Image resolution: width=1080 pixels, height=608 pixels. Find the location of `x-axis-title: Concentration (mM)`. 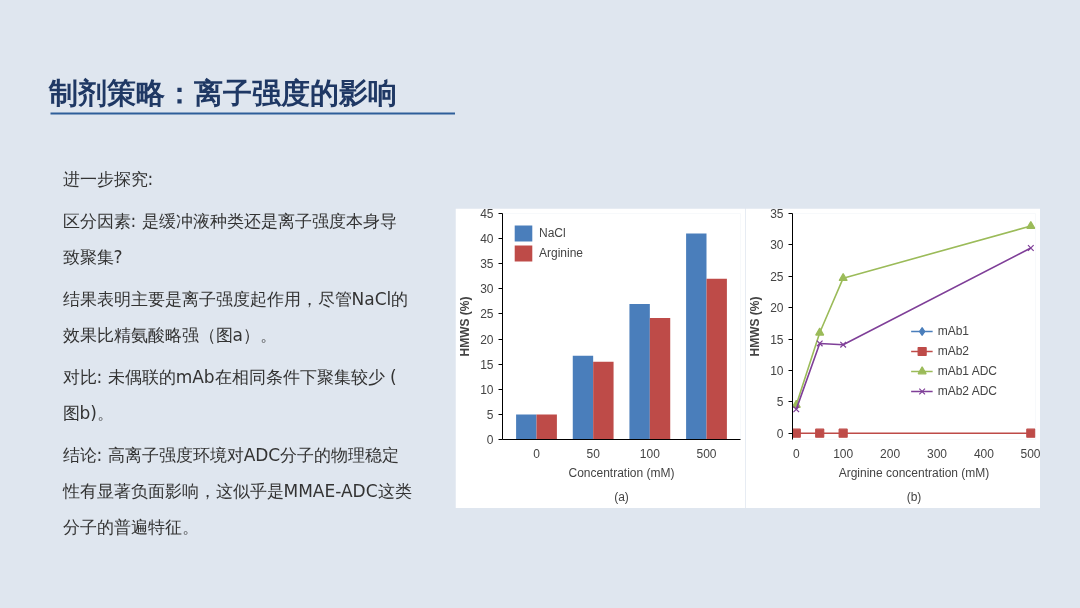

x-axis-title: Concentration (mM) is located at coordinates (621, 472).